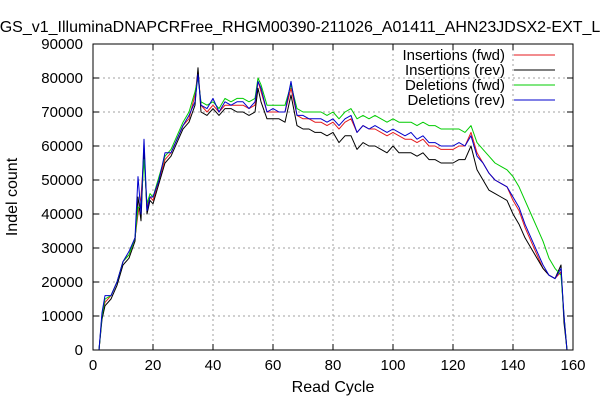  Describe the element at coordinates (153, 365) in the screenshot. I see `x-tick-label: 20` at that location.